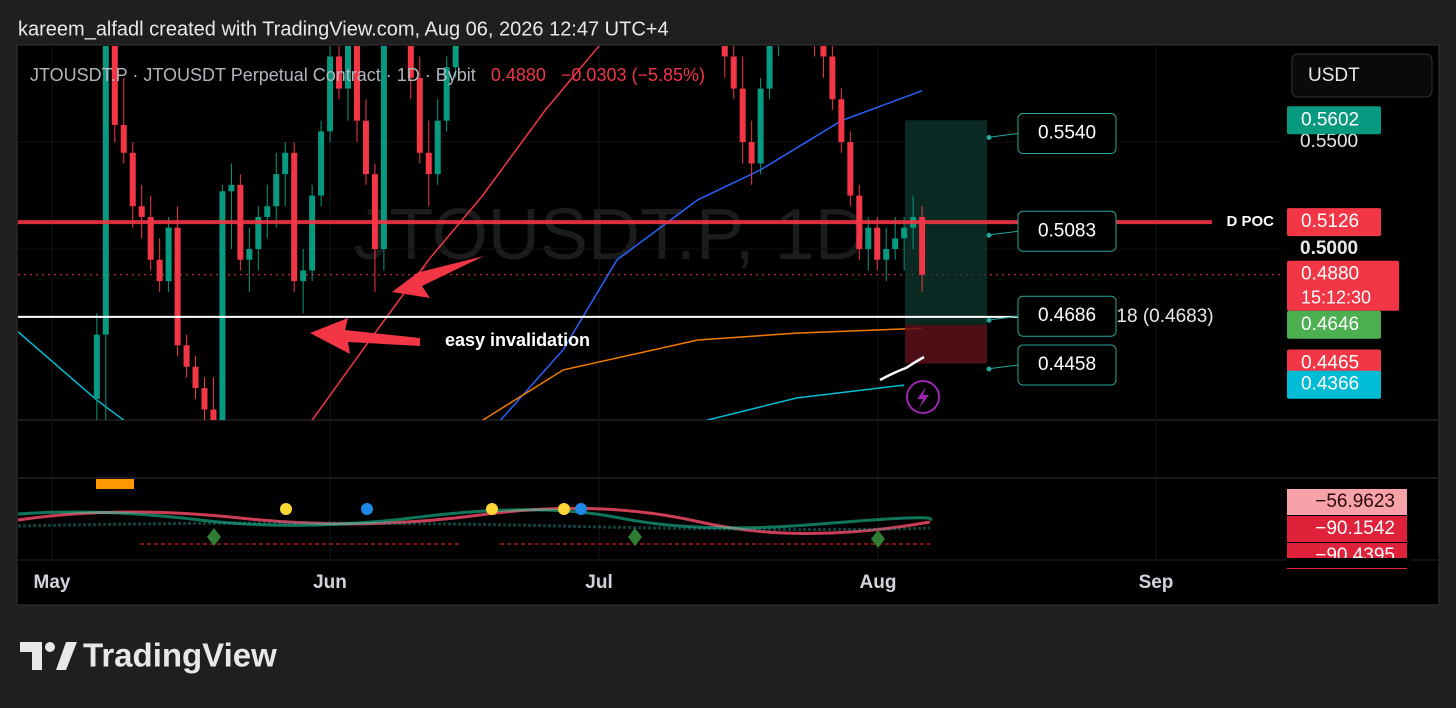 The image size is (1456, 708). I want to click on time-label: Aug, so click(878, 582).